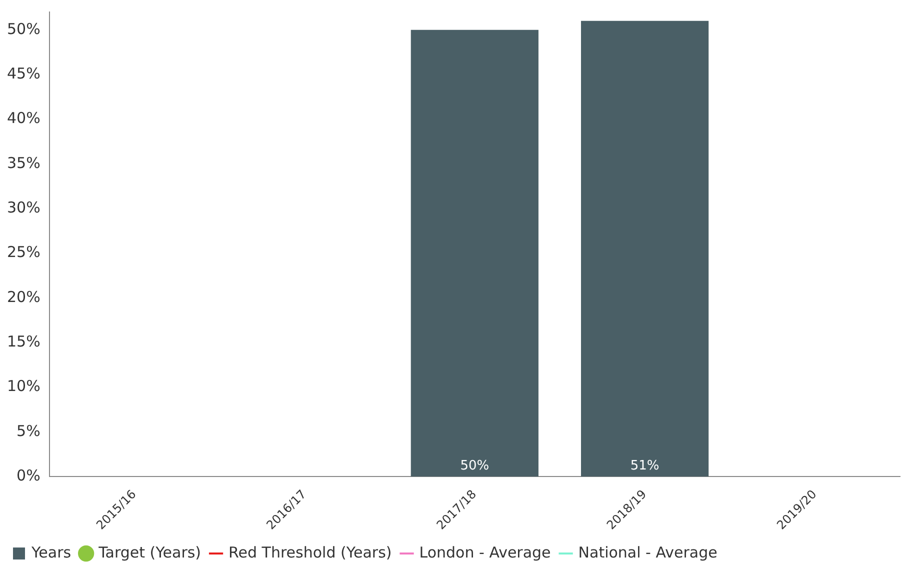 Image resolution: width=906 pixels, height=571 pixels. What do you see at coordinates (310, 552) in the screenshot?
I see `legend-label: Red Threshold (Years)` at bounding box center [310, 552].